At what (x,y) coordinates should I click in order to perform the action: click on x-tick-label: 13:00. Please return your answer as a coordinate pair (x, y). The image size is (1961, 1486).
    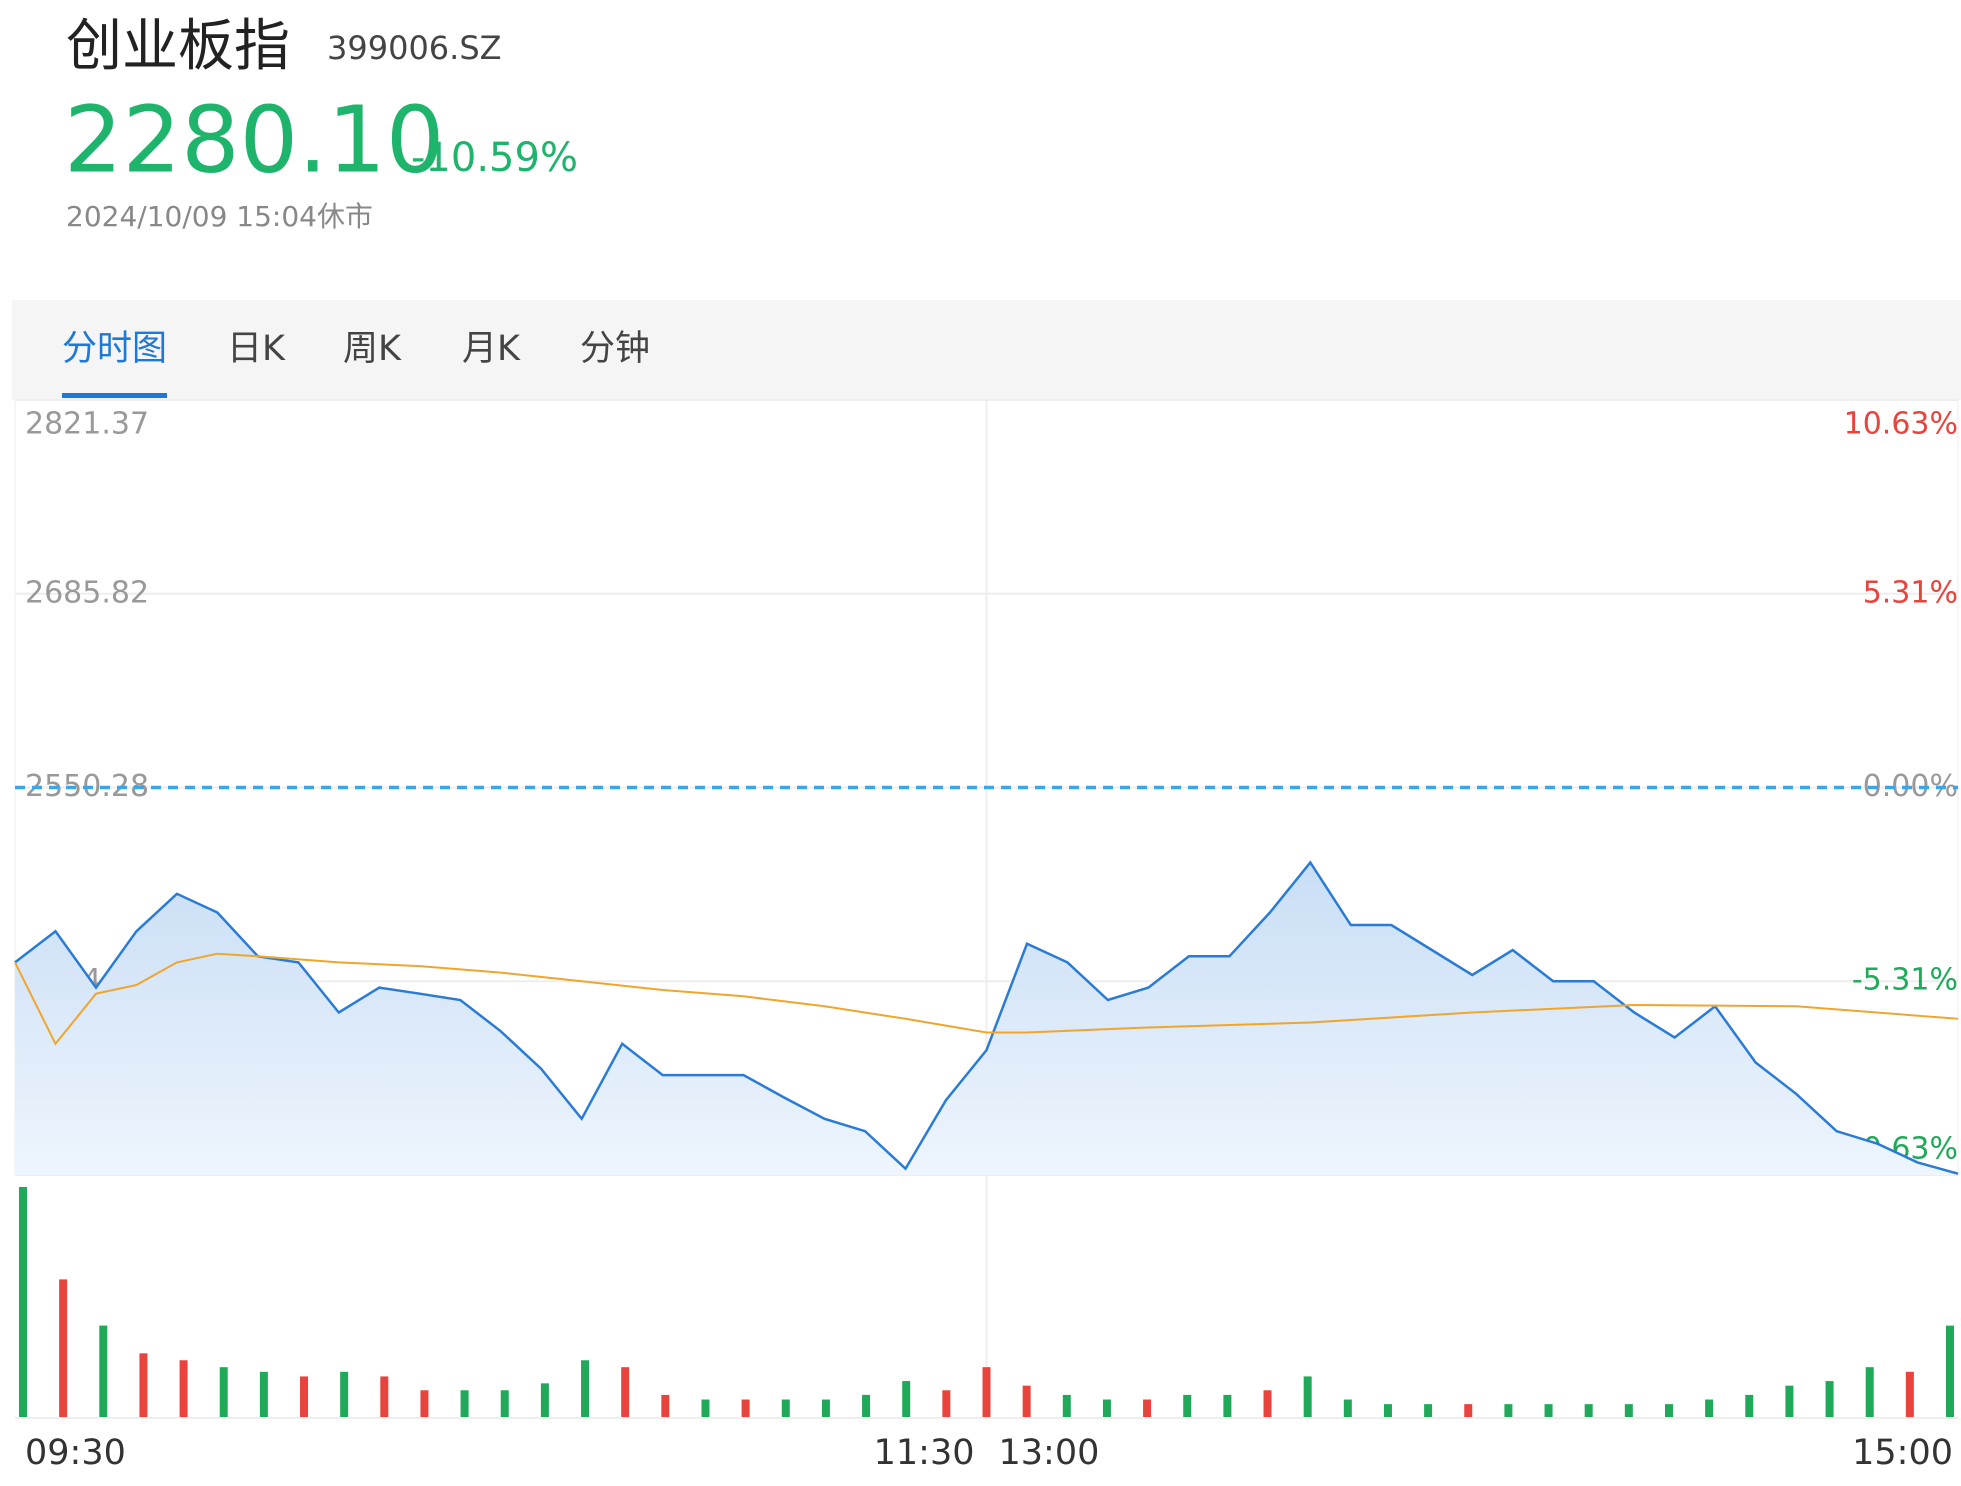
    Looking at the image, I should click on (1049, 1453).